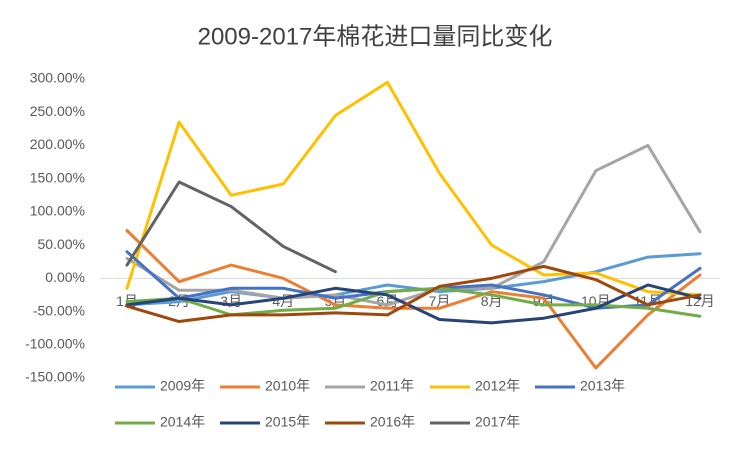 This screenshot has height=450, width=750. I want to click on x-tick-label: 3月, so click(231, 301).